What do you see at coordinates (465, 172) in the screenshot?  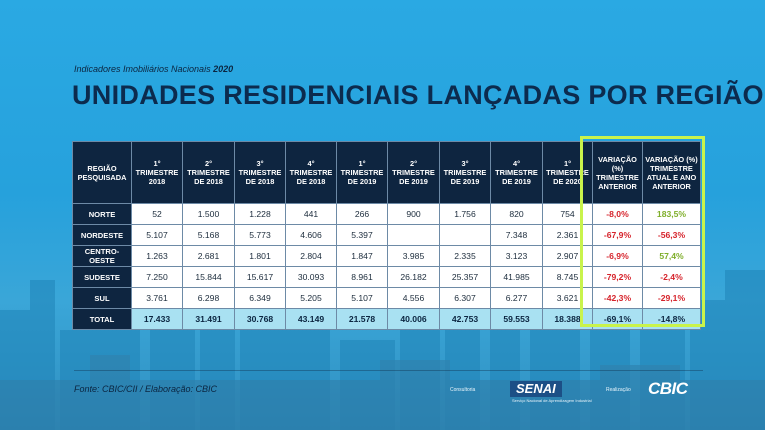 I see `header-quarter-7: 3° TRIMESTRE DE 2019` at bounding box center [465, 172].